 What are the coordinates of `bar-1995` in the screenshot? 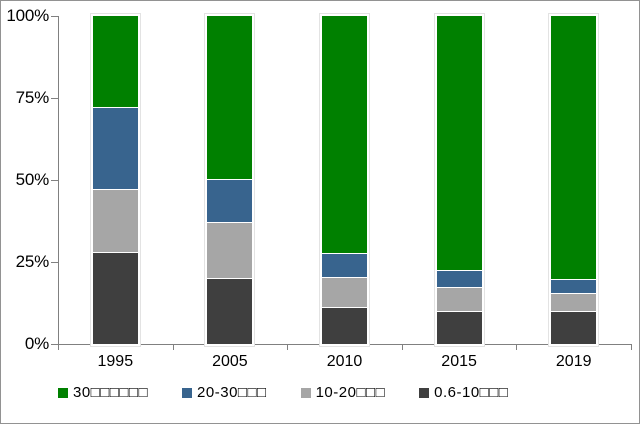 It's located at (115, 180).